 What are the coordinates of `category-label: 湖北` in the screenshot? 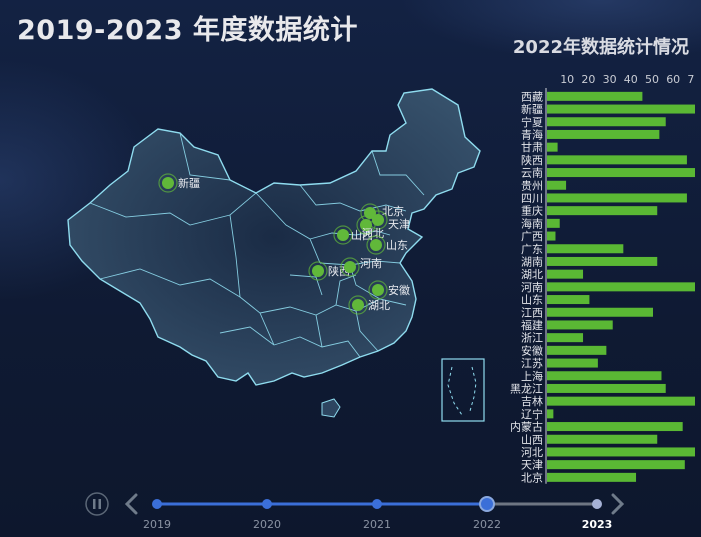 It's located at (532, 274).